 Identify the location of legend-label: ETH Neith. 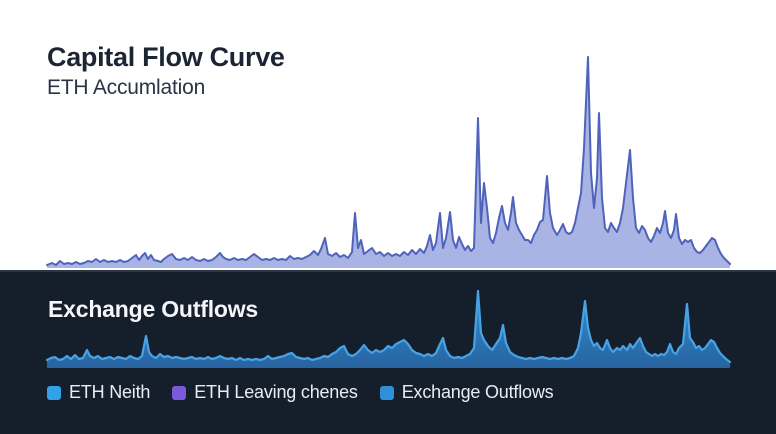
(110, 392).